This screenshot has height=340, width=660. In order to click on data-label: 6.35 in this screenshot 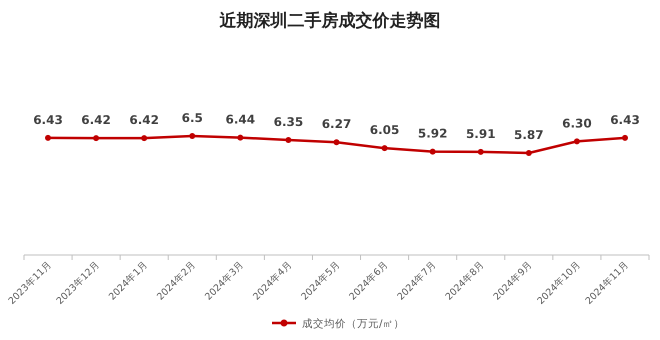, I will do `click(289, 122)`.